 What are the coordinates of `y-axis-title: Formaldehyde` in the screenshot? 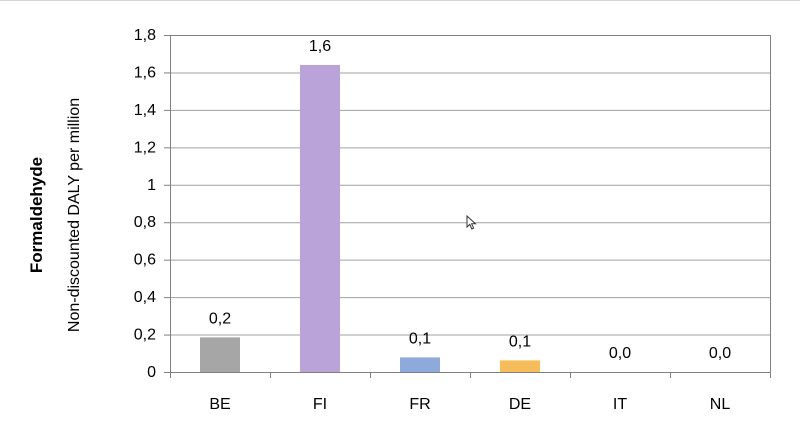 It's located at (36, 215).